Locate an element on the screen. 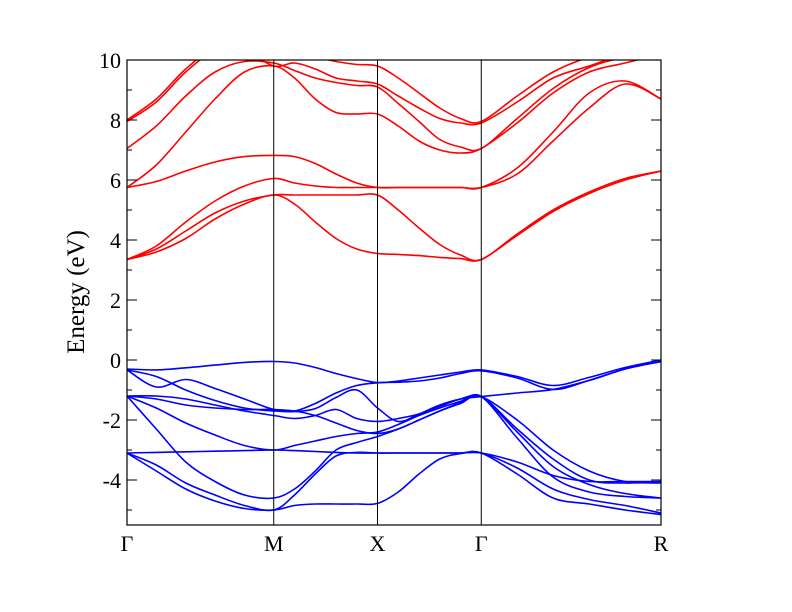 This screenshot has width=792, height=612. y-axis-title: Energy (eV) is located at coordinates (76, 292).